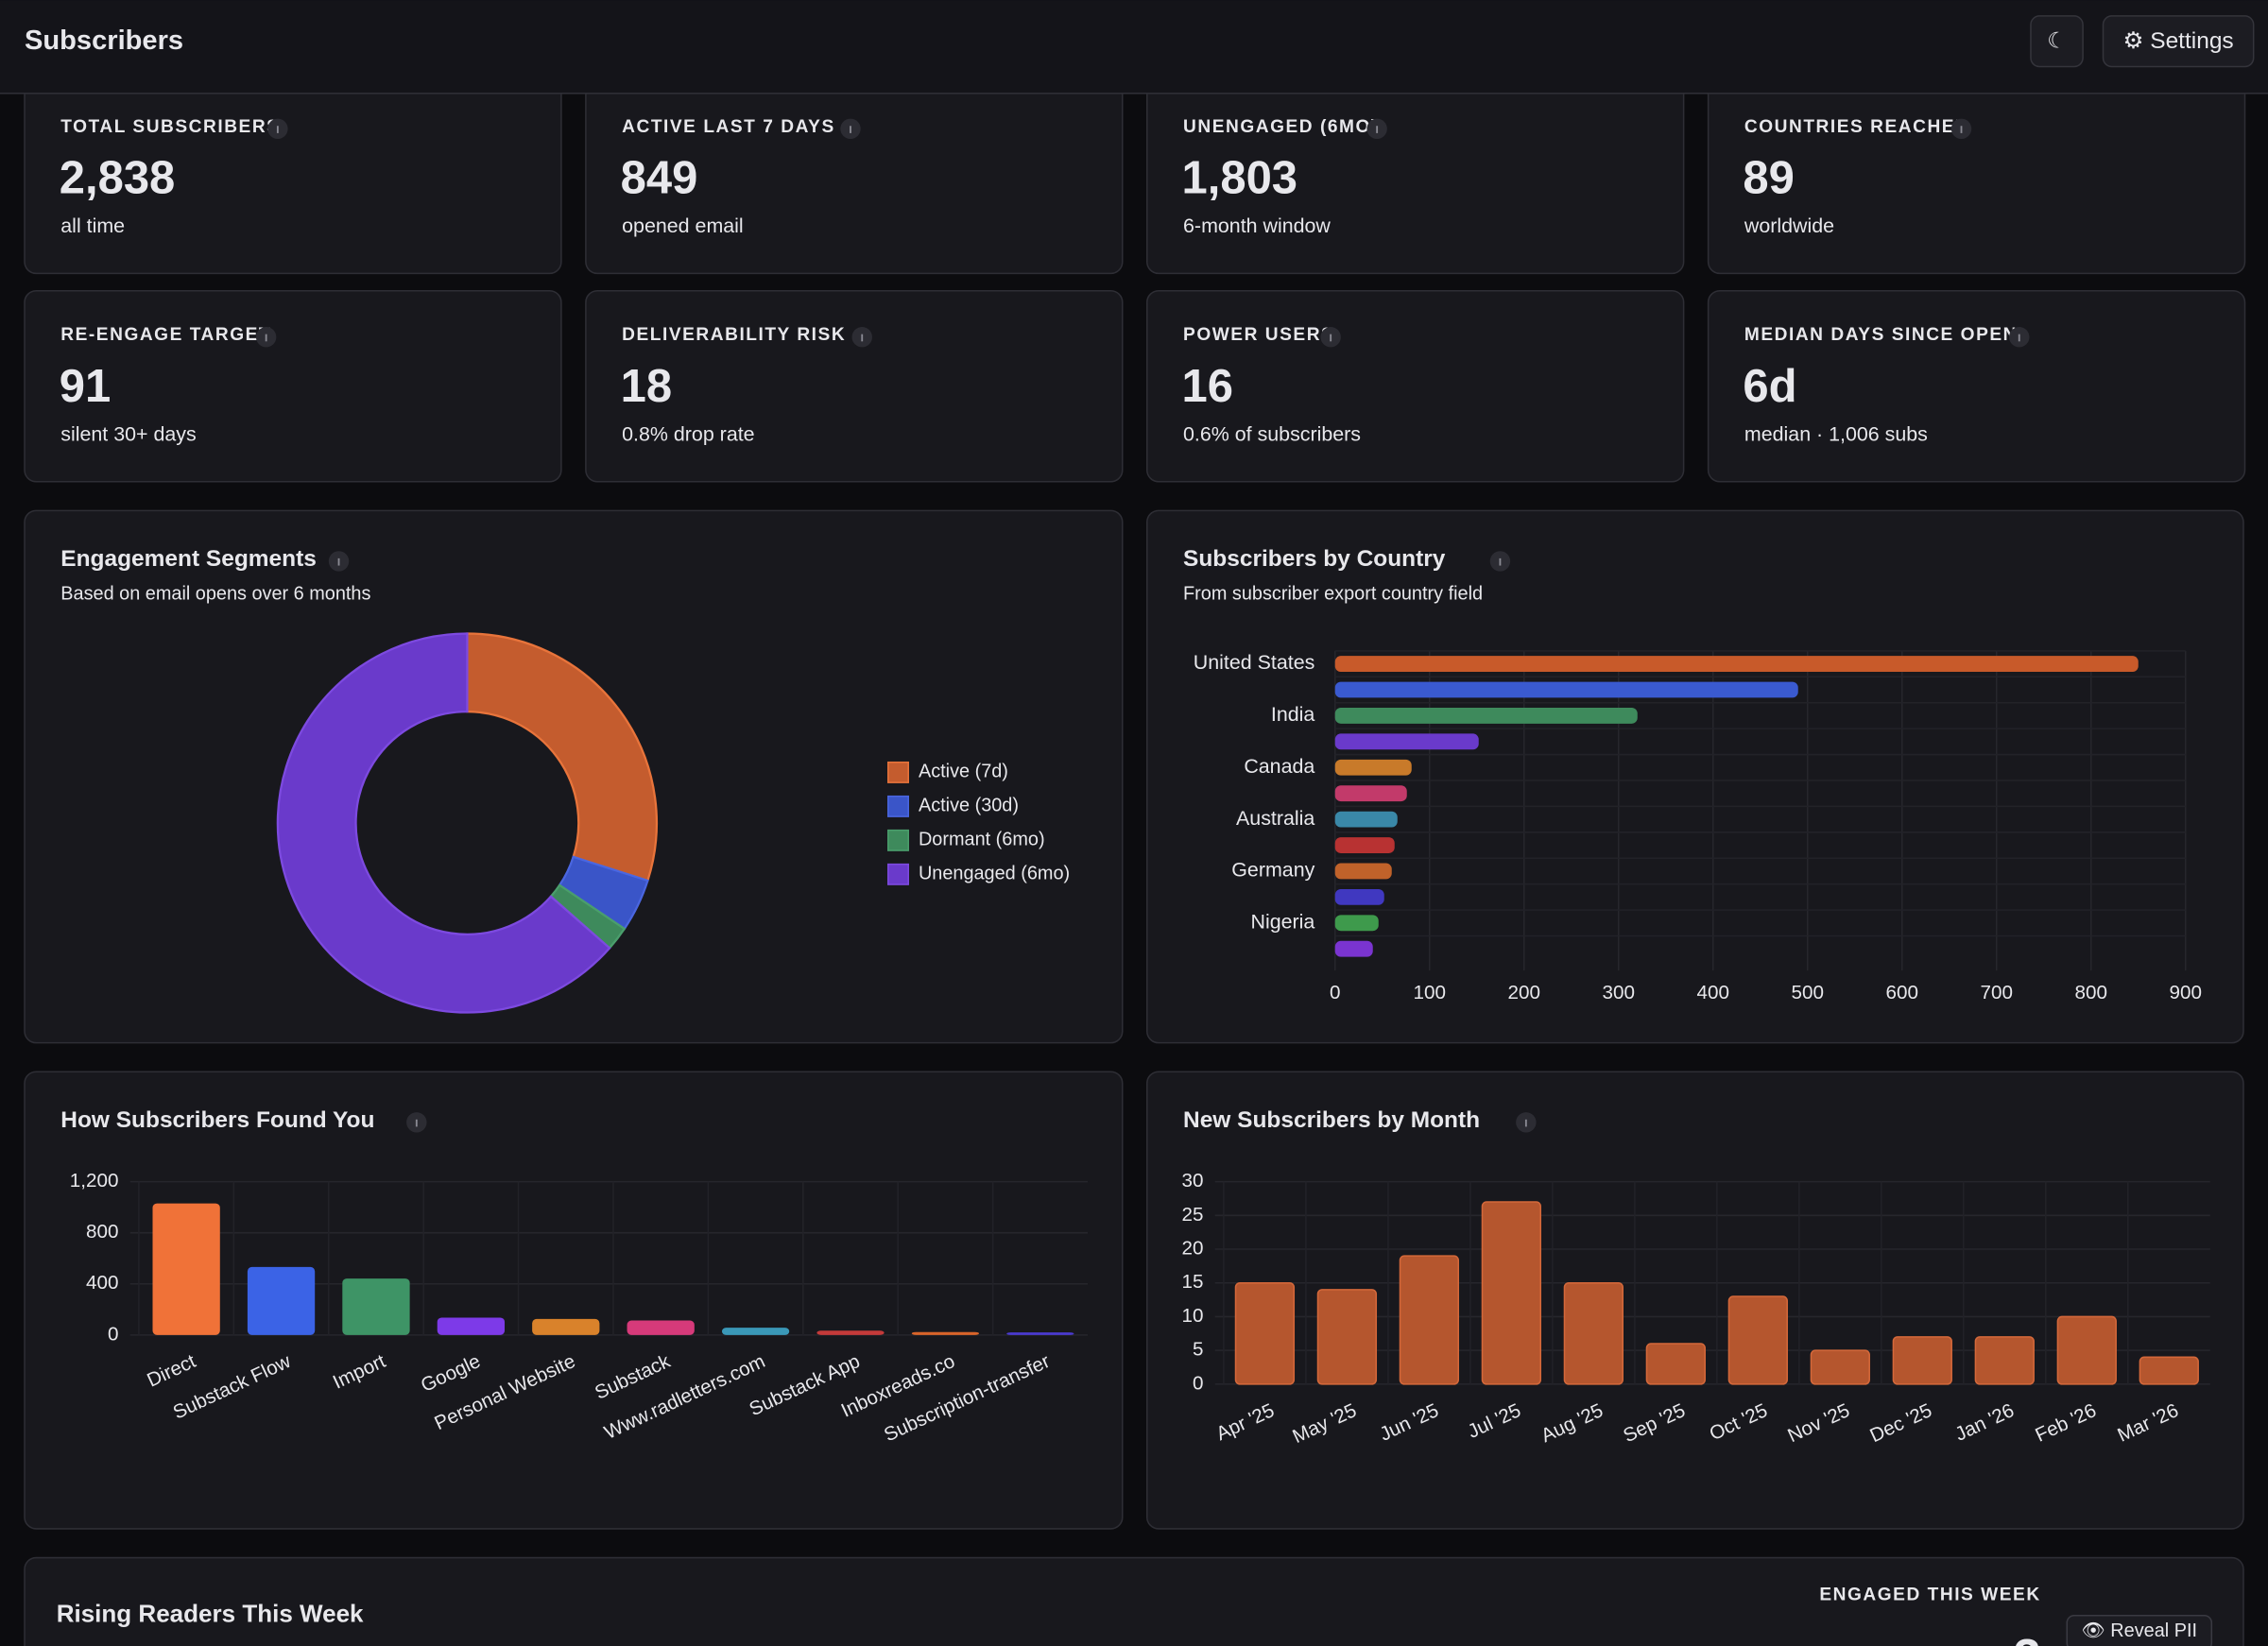 The image size is (2268, 1646). Describe the element at coordinates (659, 177) in the screenshot. I see `kpi-value: 849` at that location.